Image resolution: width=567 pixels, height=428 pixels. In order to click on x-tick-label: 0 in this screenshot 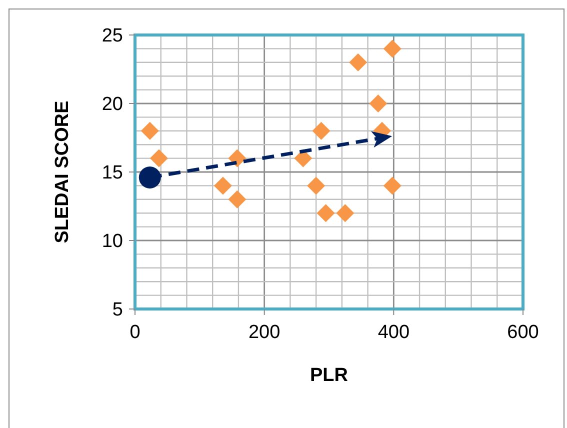, I will do `click(135, 332)`.